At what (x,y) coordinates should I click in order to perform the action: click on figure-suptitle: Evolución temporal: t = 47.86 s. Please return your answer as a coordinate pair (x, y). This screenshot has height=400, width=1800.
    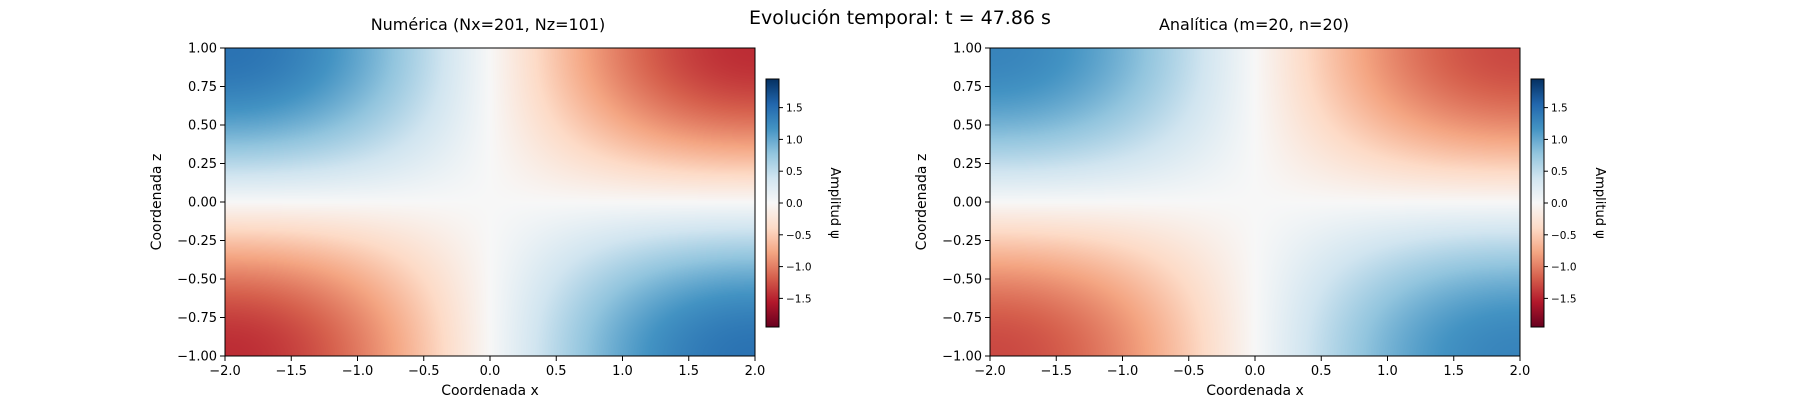
    Looking at the image, I should click on (900, 18).